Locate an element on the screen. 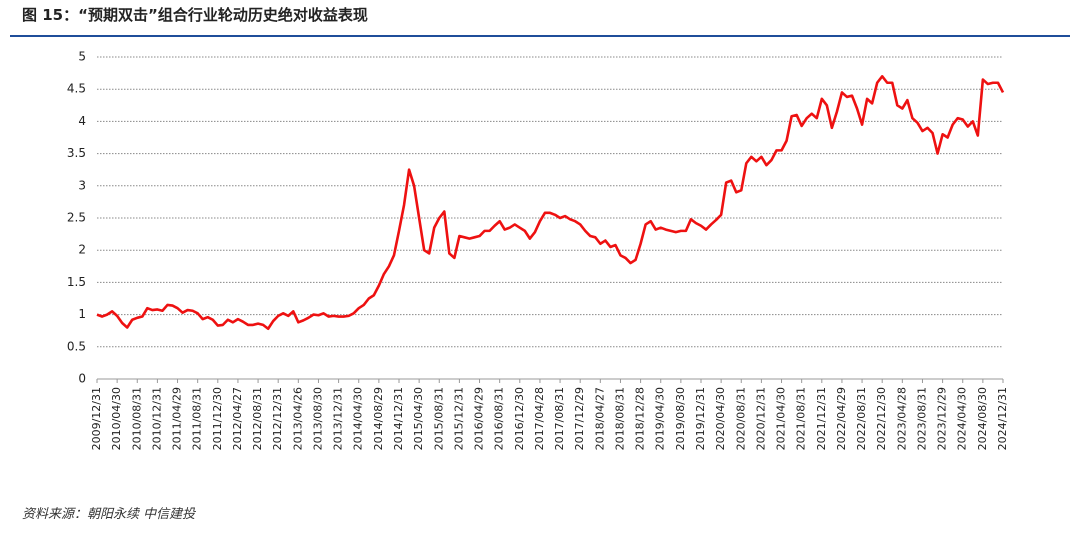 Image resolution: width=1080 pixels, height=537 pixels. y-tick-label: 2 is located at coordinates (82, 250).